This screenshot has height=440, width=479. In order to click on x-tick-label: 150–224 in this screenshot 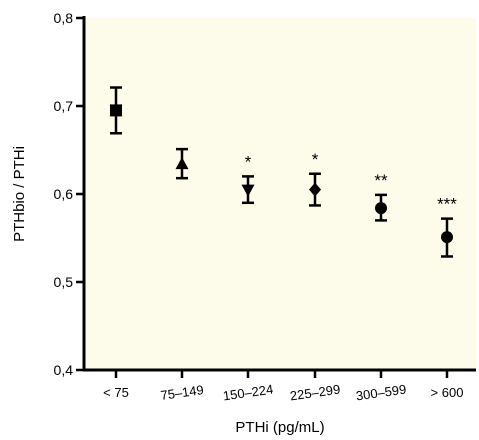, I will do `click(248, 393)`.